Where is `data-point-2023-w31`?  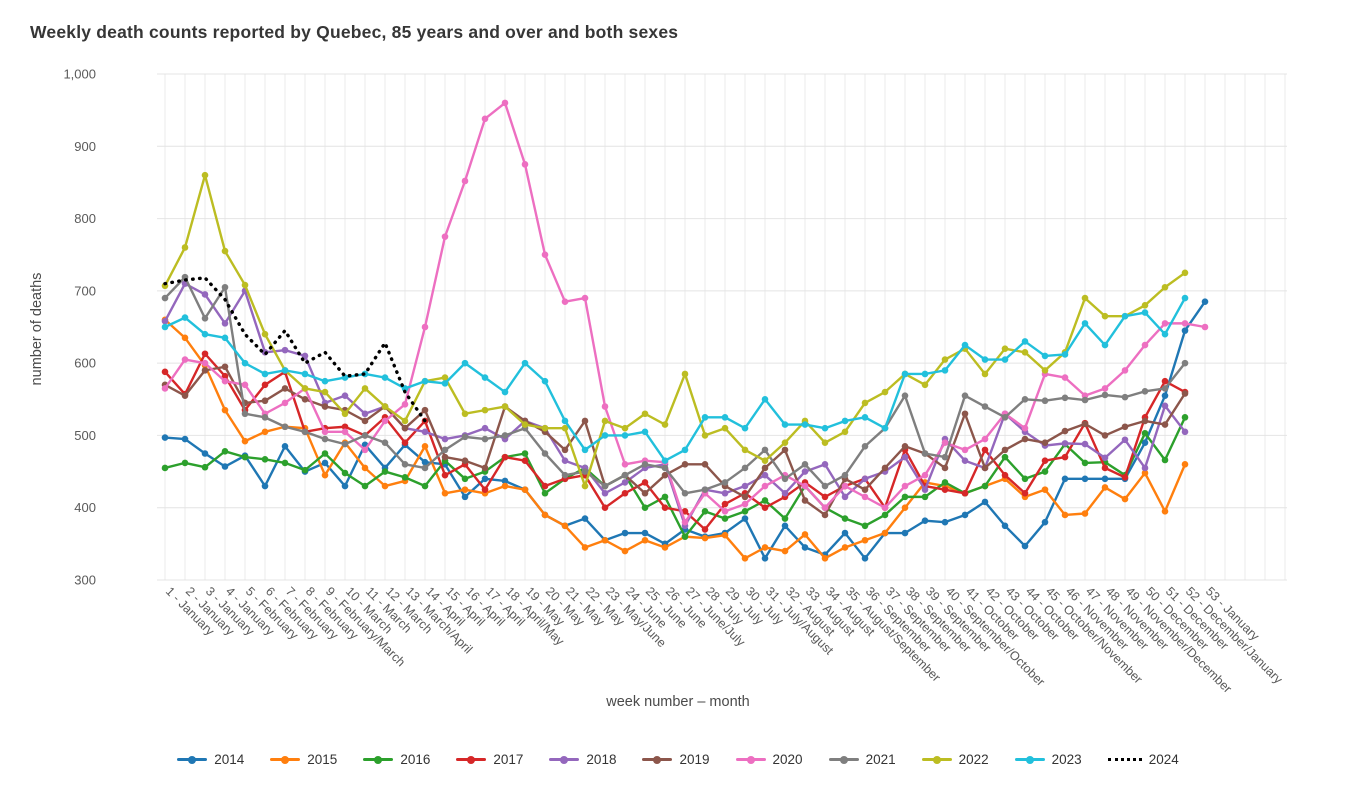
data-point-2023-w31 is located at coordinates (765, 399).